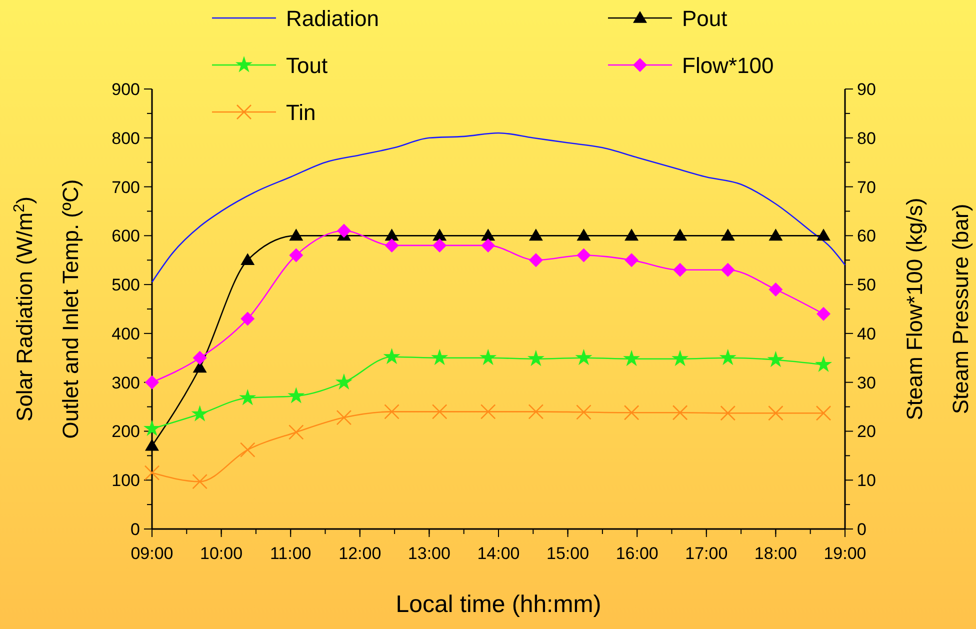 This screenshot has width=976, height=629. What do you see at coordinates (861, 529) in the screenshot?
I see `y2-tick-label: 0` at bounding box center [861, 529].